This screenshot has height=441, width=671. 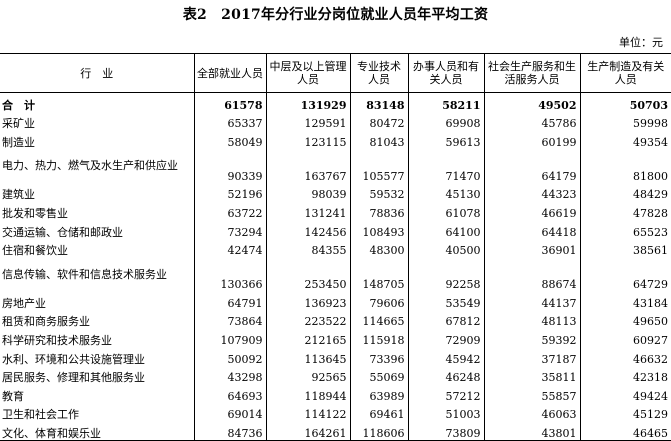 I want to click on wage-cell: 136923, so click(x=307, y=300).